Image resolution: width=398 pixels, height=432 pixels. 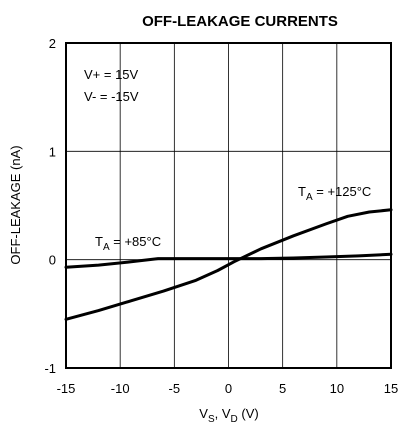 What do you see at coordinates (66, 388) in the screenshot?
I see `x-tick-label: -15` at bounding box center [66, 388].